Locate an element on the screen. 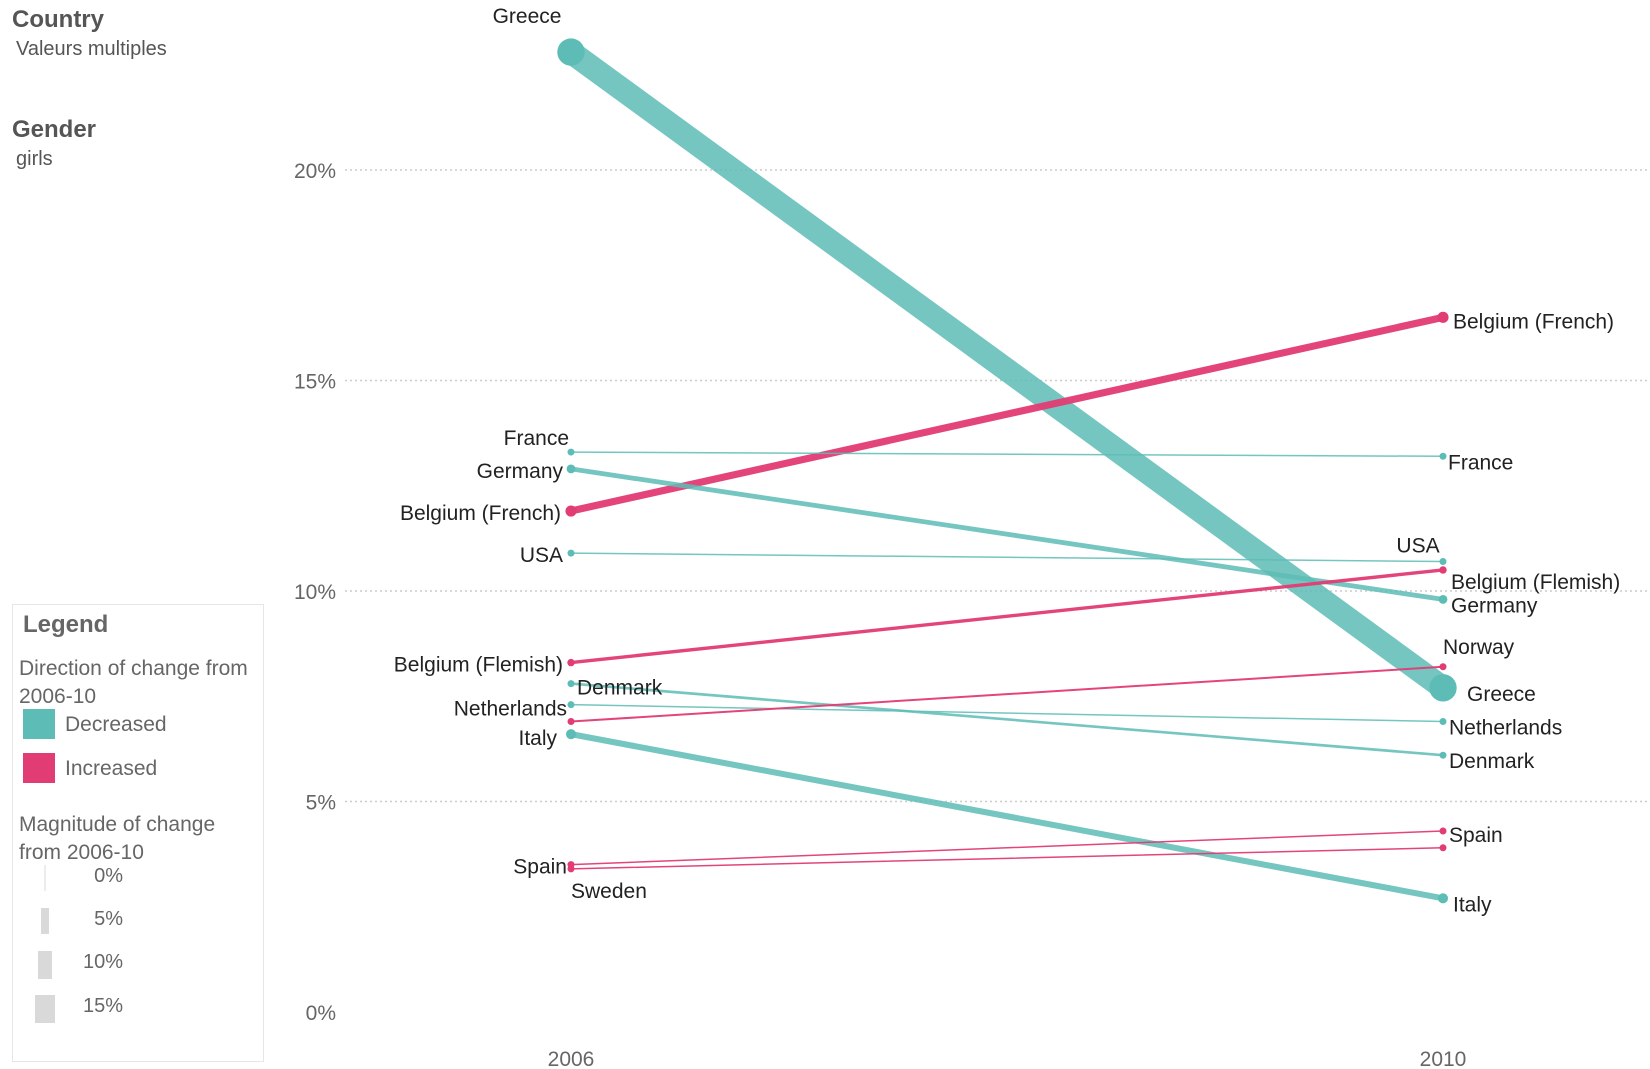 The height and width of the screenshot is (1069, 1650). label-2006-belgium-flemish: Belgium (Flemish) is located at coordinates (478, 665).